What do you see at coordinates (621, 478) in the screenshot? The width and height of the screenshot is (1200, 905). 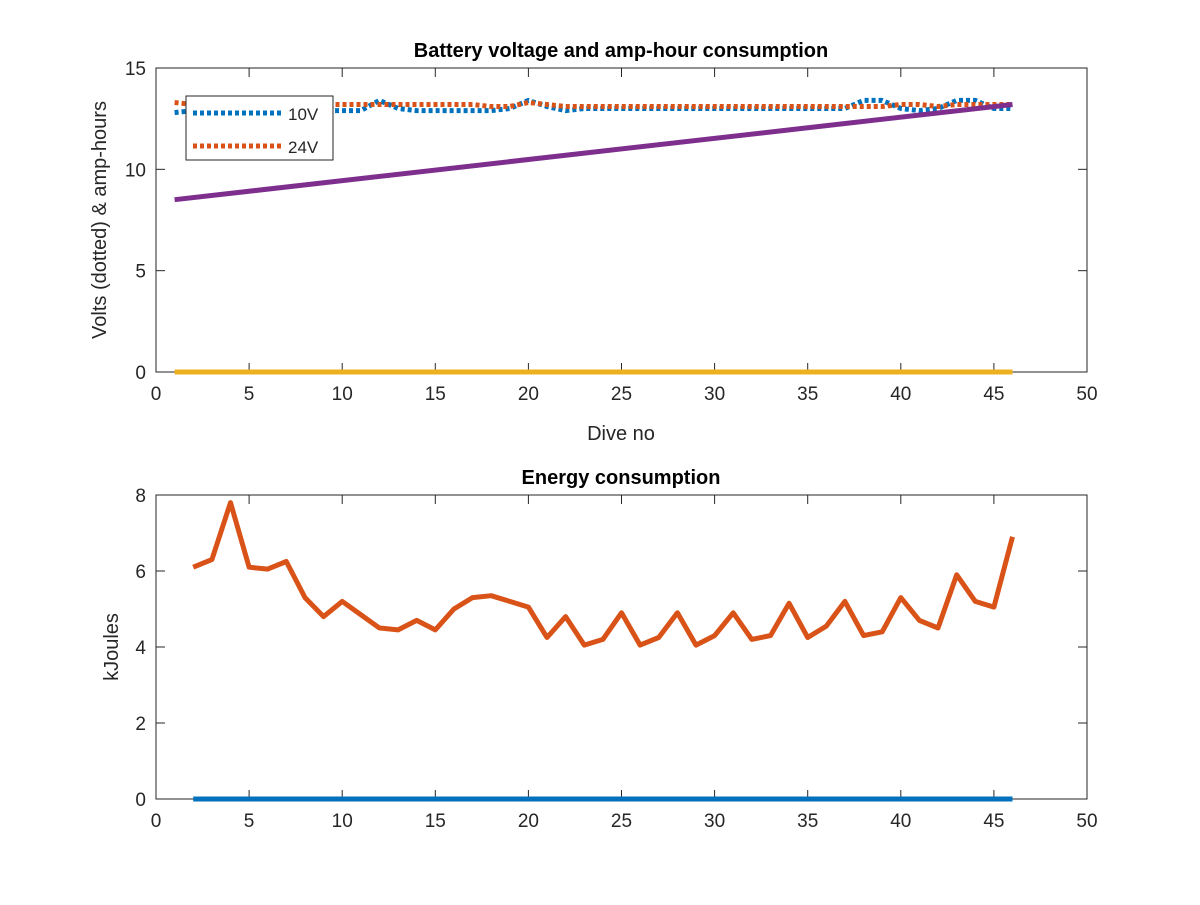 I see `bottom-chart-title: Energy consumption` at bounding box center [621, 478].